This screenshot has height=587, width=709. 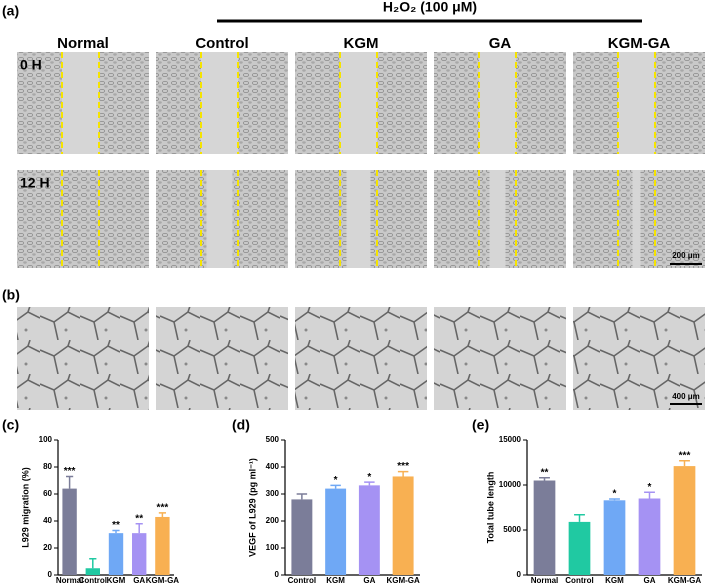 What do you see at coordinates (510, 484) in the screenshot?
I see `y-tick-label: 10000` at bounding box center [510, 484].